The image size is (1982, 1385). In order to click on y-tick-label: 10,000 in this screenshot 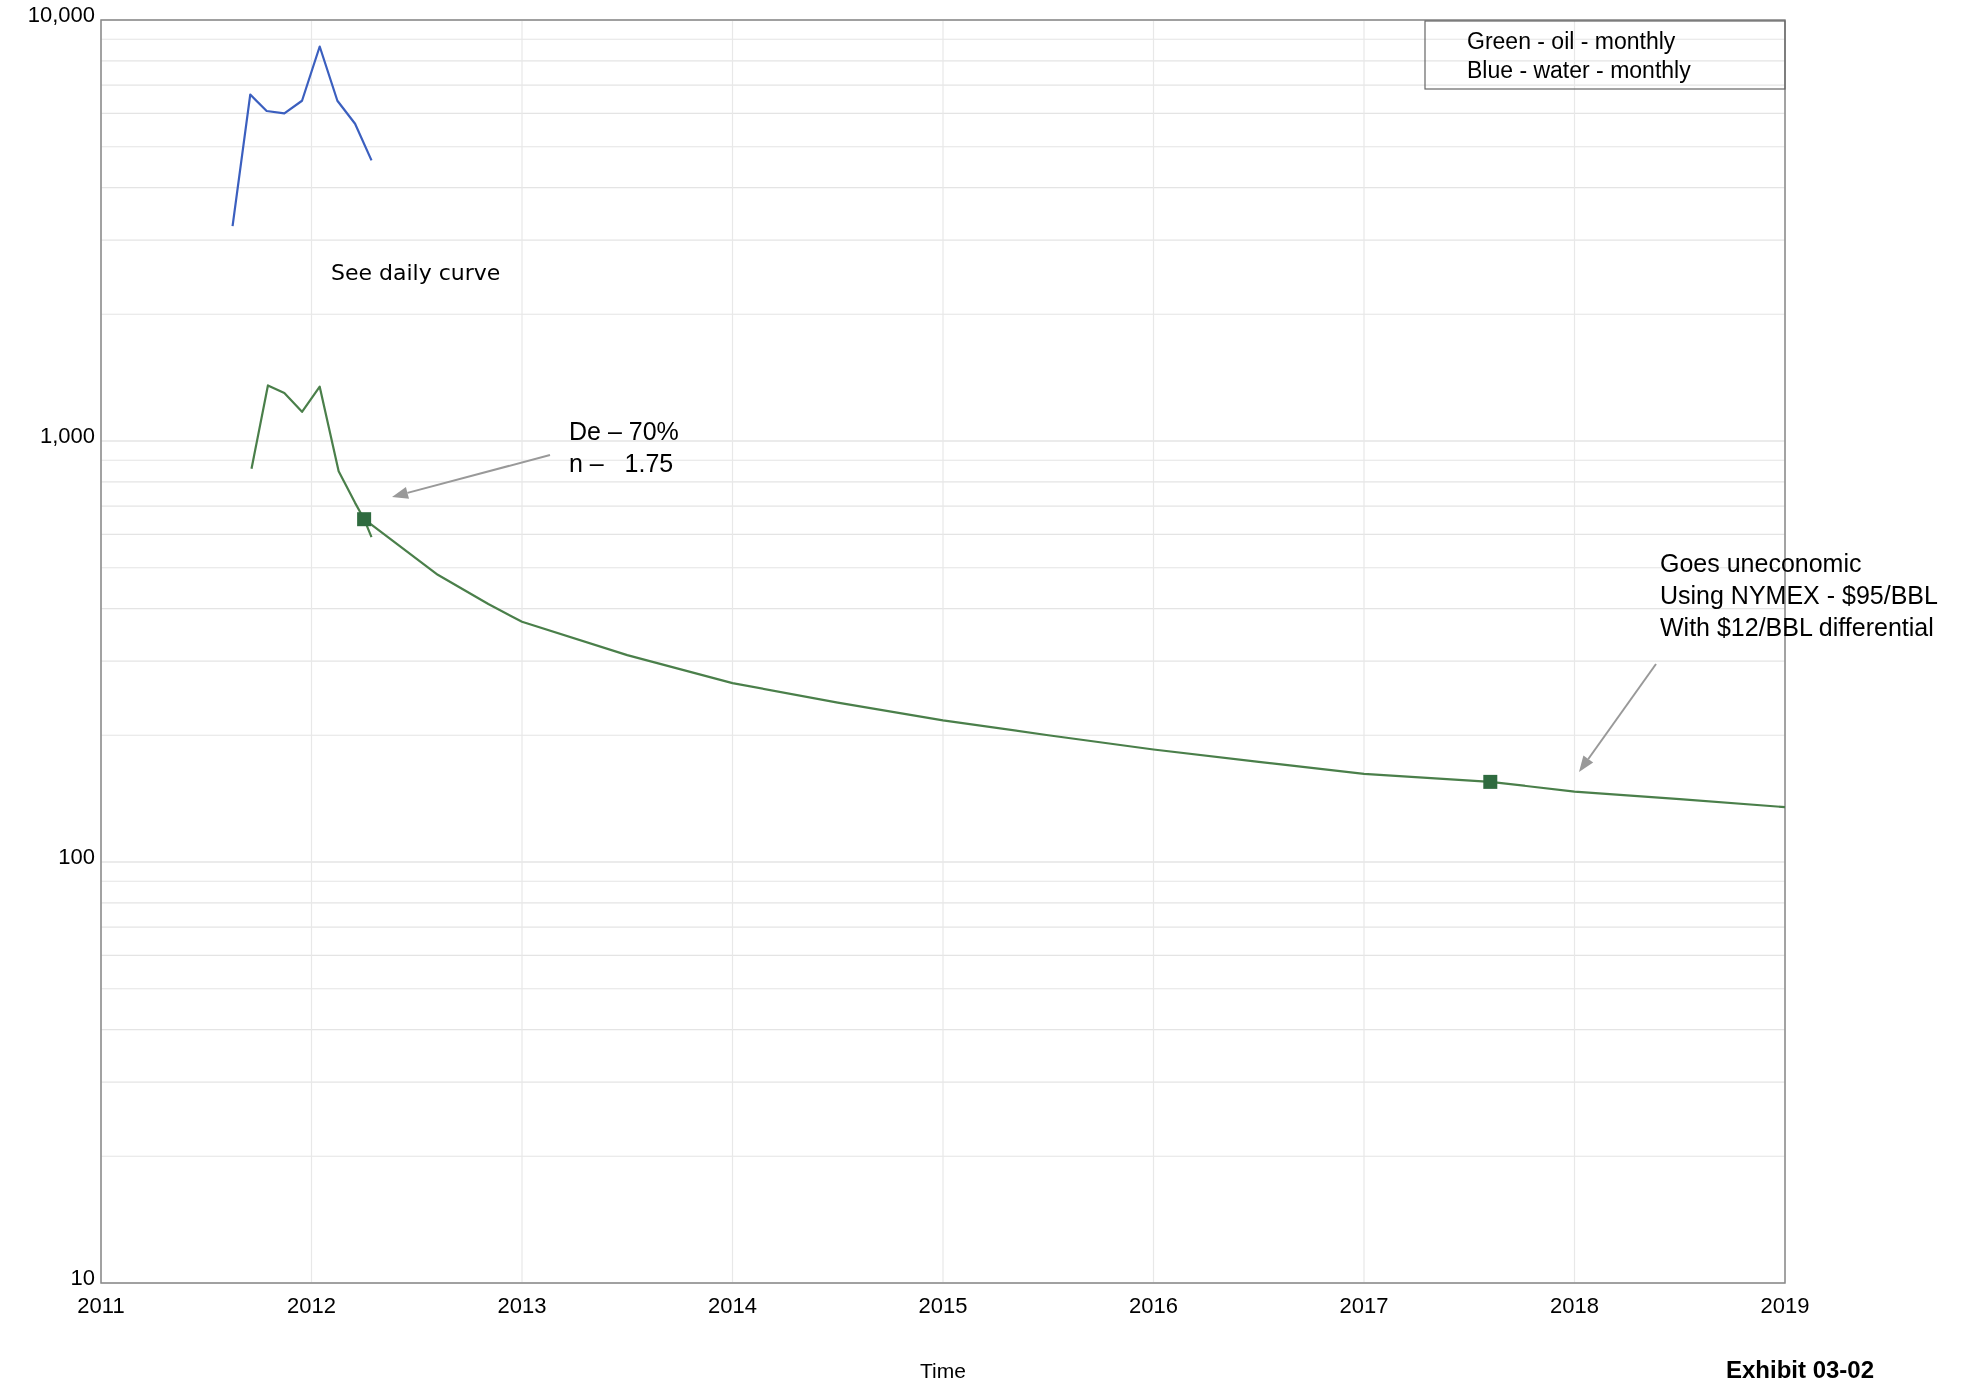, I will do `click(61, 15)`.